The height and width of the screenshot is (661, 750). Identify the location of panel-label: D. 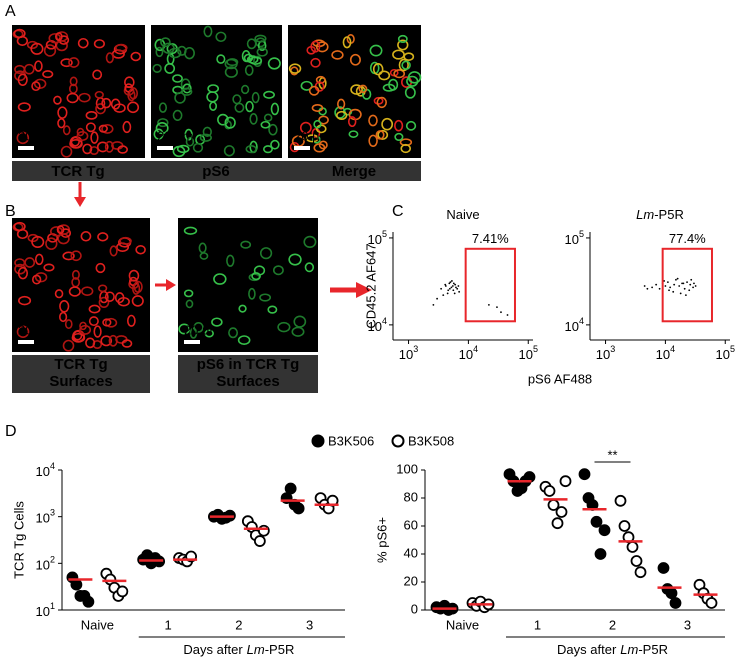
(11, 431).